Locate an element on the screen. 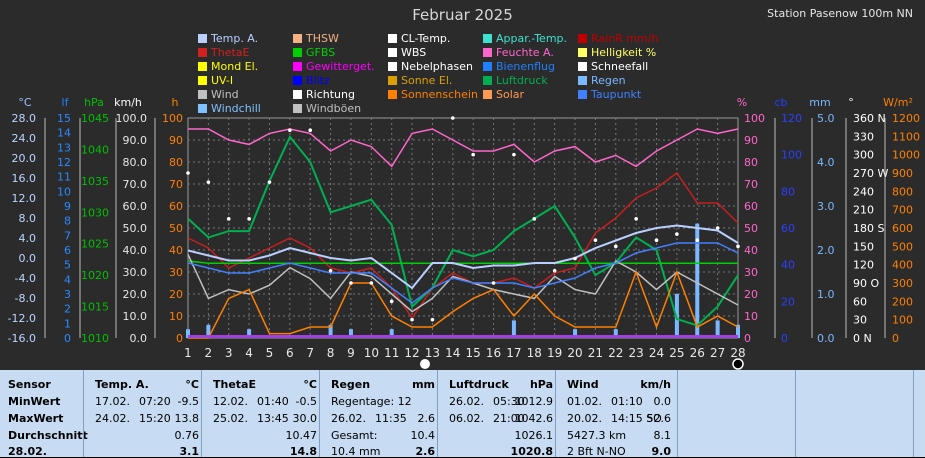  legend-item-windchill: Windchill is located at coordinates (229, 108).